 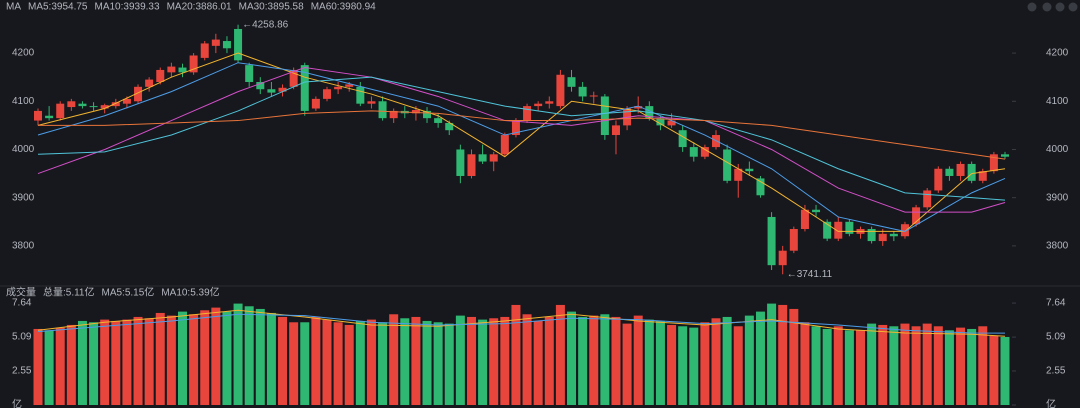 I want to click on y-tick-label: 4100, so click(x=1057, y=101).